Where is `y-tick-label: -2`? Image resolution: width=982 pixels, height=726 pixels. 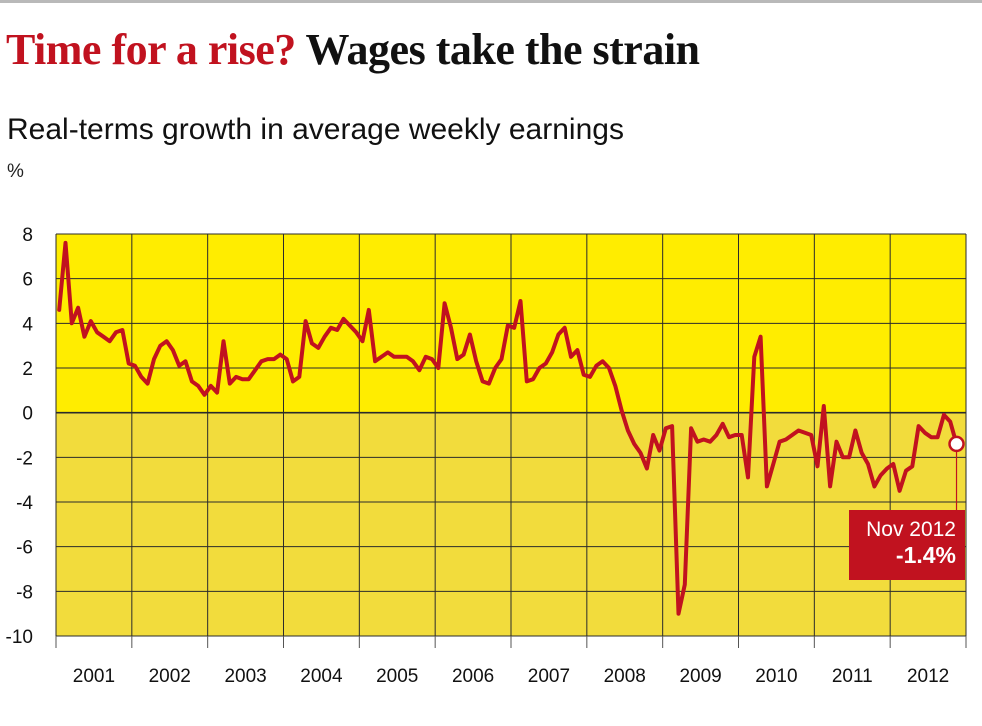 y-tick-label: -2 is located at coordinates (24, 458).